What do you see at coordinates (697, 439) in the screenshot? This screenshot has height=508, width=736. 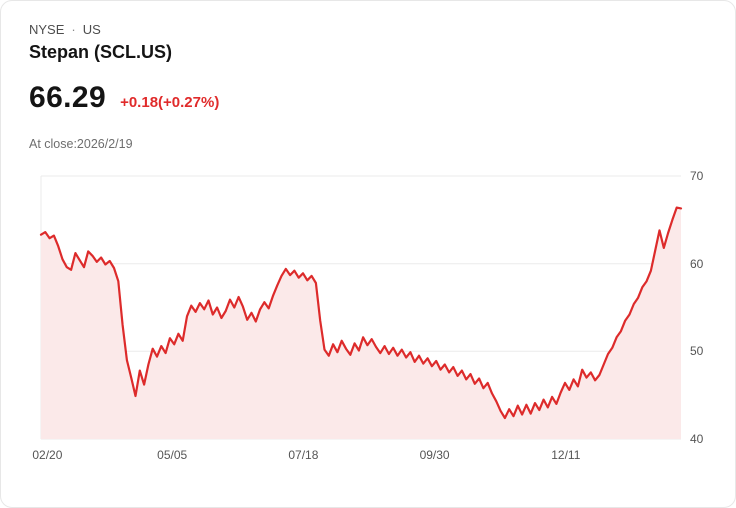 I see `y-axis-label: 40` at bounding box center [697, 439].